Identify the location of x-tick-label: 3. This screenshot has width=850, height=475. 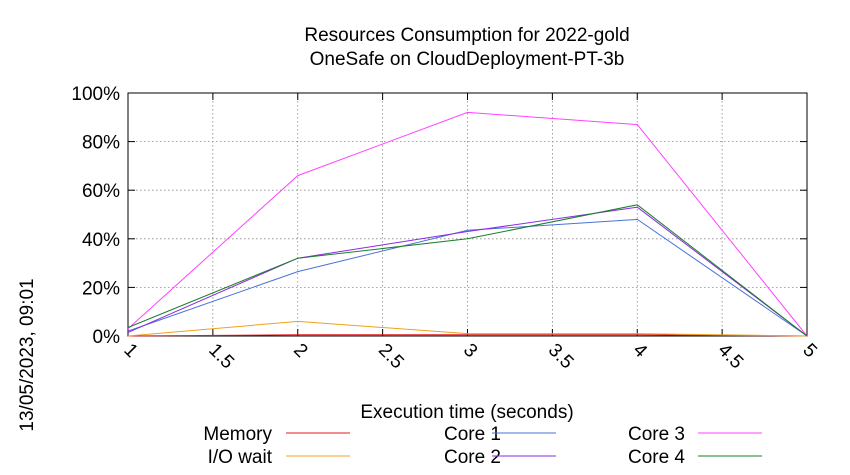
(470, 351).